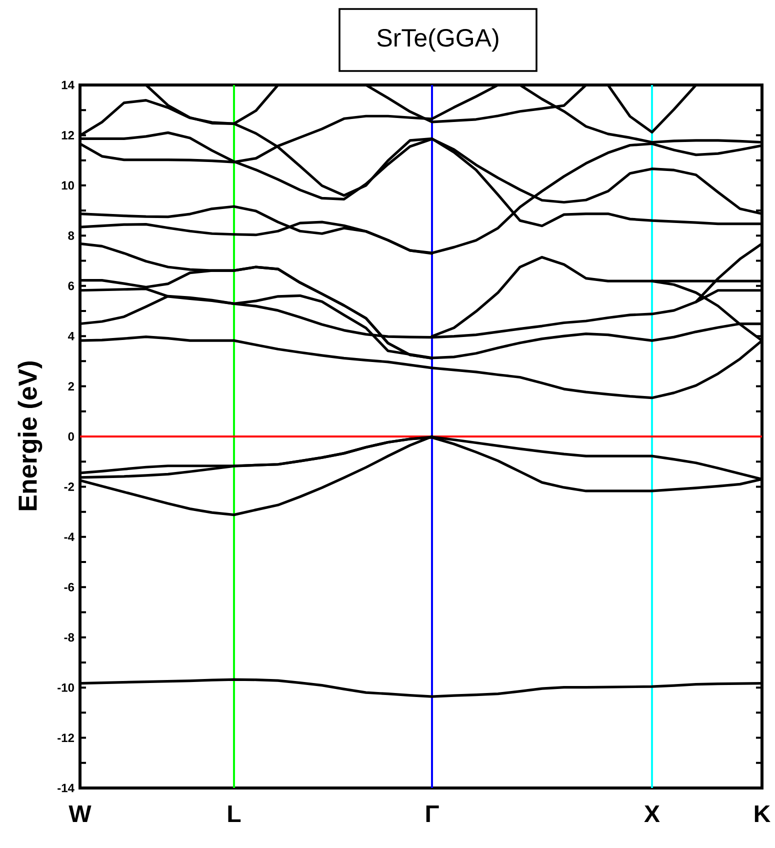  I want to click on y-tick-label: 4, so click(71, 336).